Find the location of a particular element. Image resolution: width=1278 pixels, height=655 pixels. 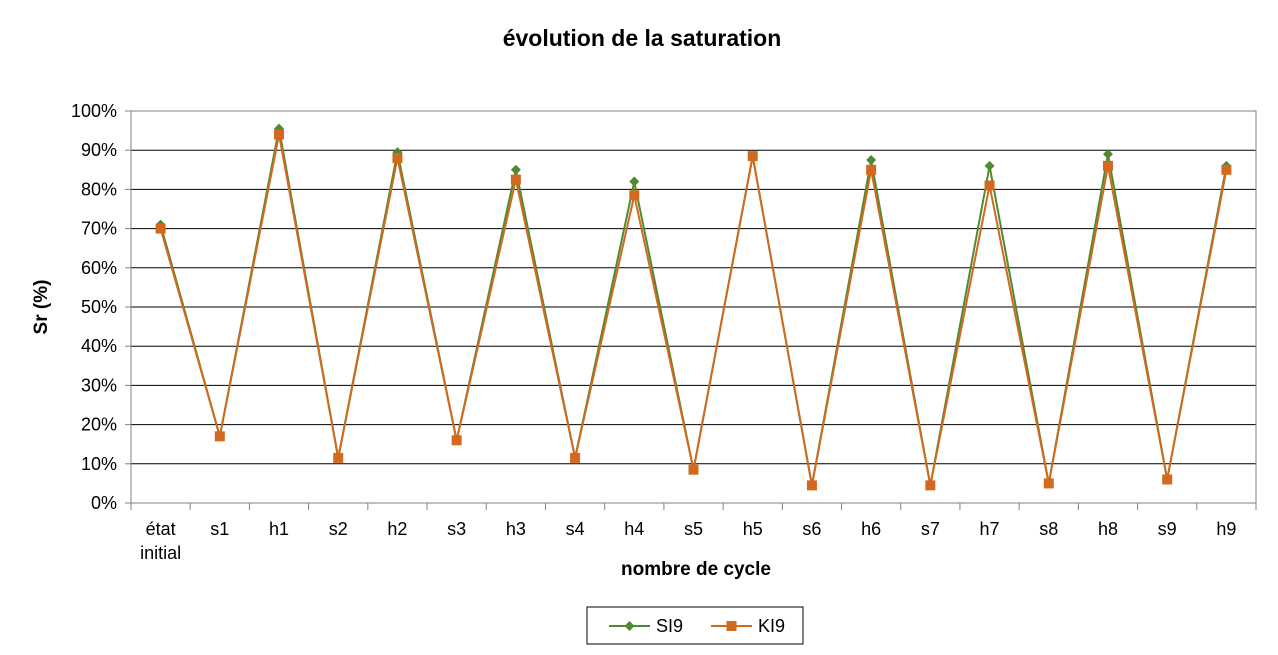

x-tick-label: état initial is located at coordinates (160, 541).